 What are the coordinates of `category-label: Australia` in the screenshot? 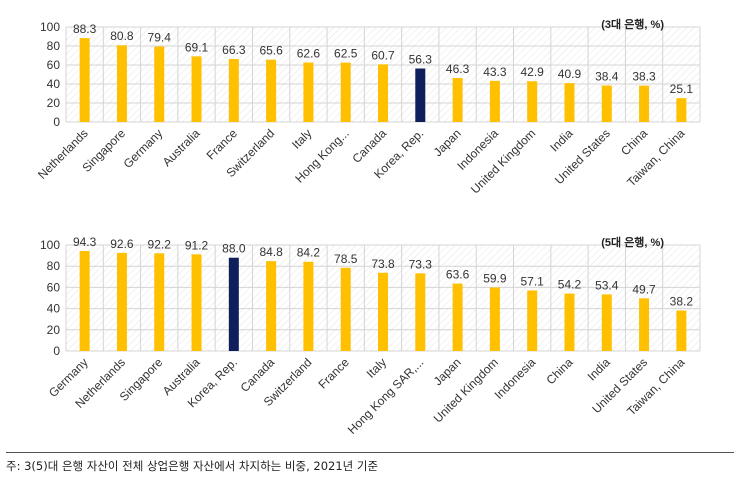 It's located at (181, 147).